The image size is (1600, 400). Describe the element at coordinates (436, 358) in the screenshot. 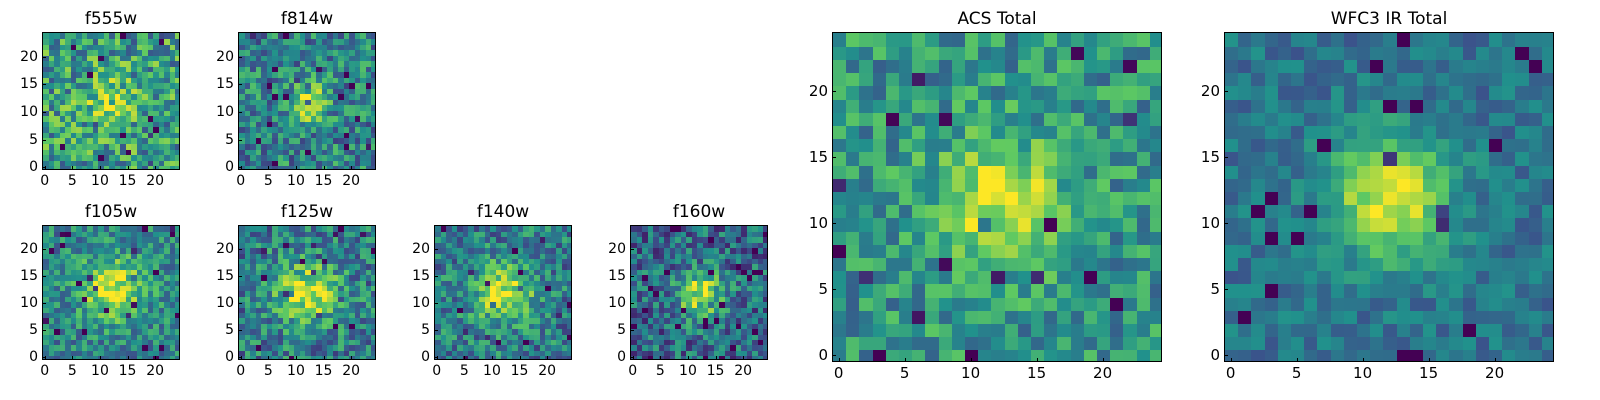

I see `y-tick-mark` at that location.